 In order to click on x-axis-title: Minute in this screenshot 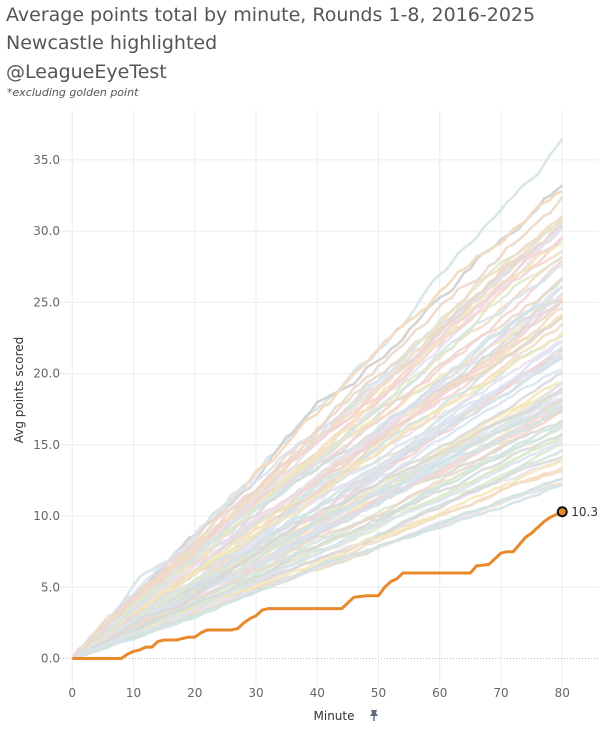, I will do `click(334, 716)`.